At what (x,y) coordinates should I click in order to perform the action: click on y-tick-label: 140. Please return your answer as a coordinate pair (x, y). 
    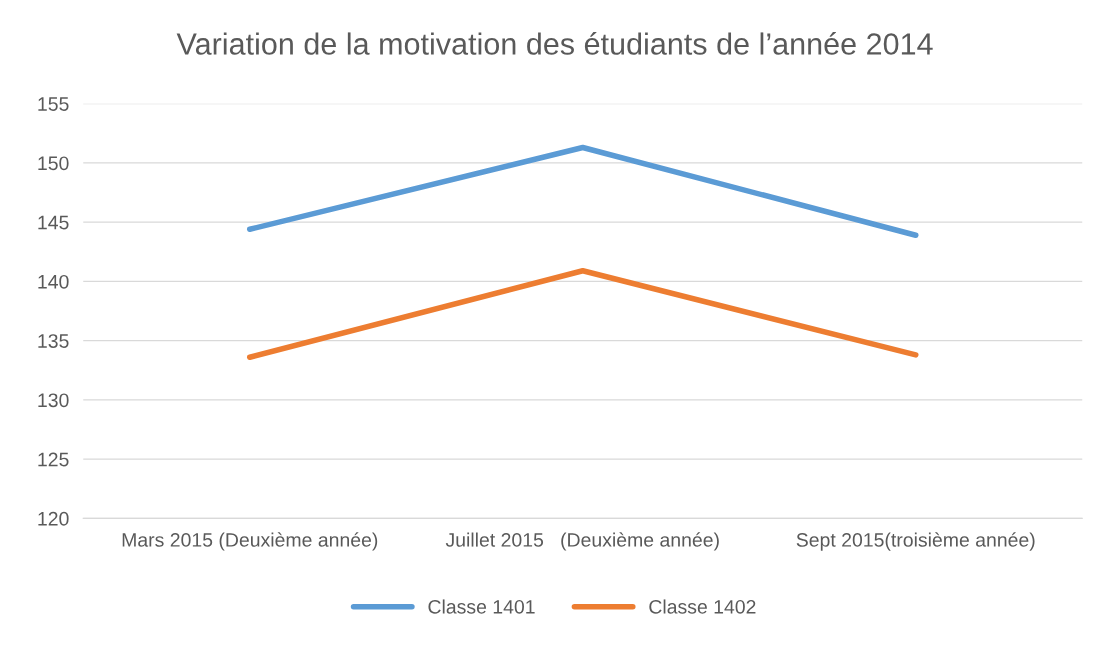
    Looking at the image, I should click on (53, 281).